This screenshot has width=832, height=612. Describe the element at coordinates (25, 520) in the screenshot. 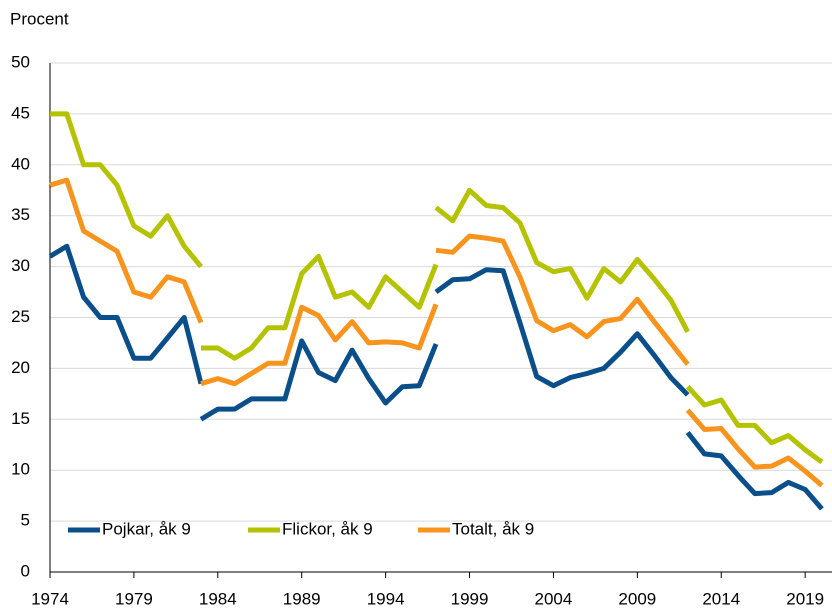

I see `y-tick-label: 5` at that location.